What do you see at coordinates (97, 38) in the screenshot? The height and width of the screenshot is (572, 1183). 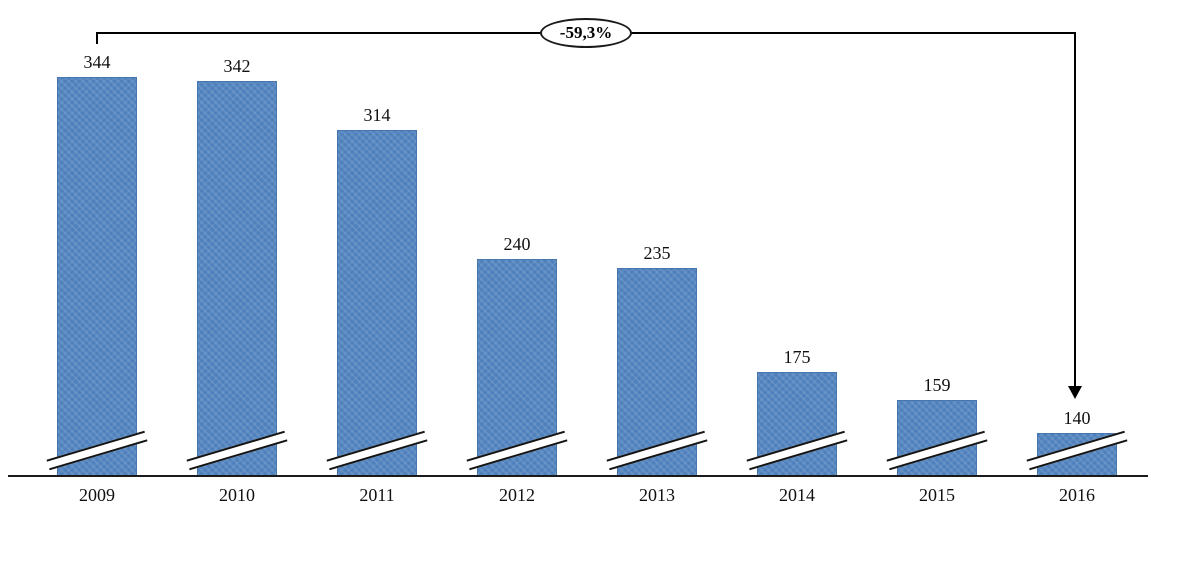 I see `annotation-bracket-left-tick` at bounding box center [97, 38].